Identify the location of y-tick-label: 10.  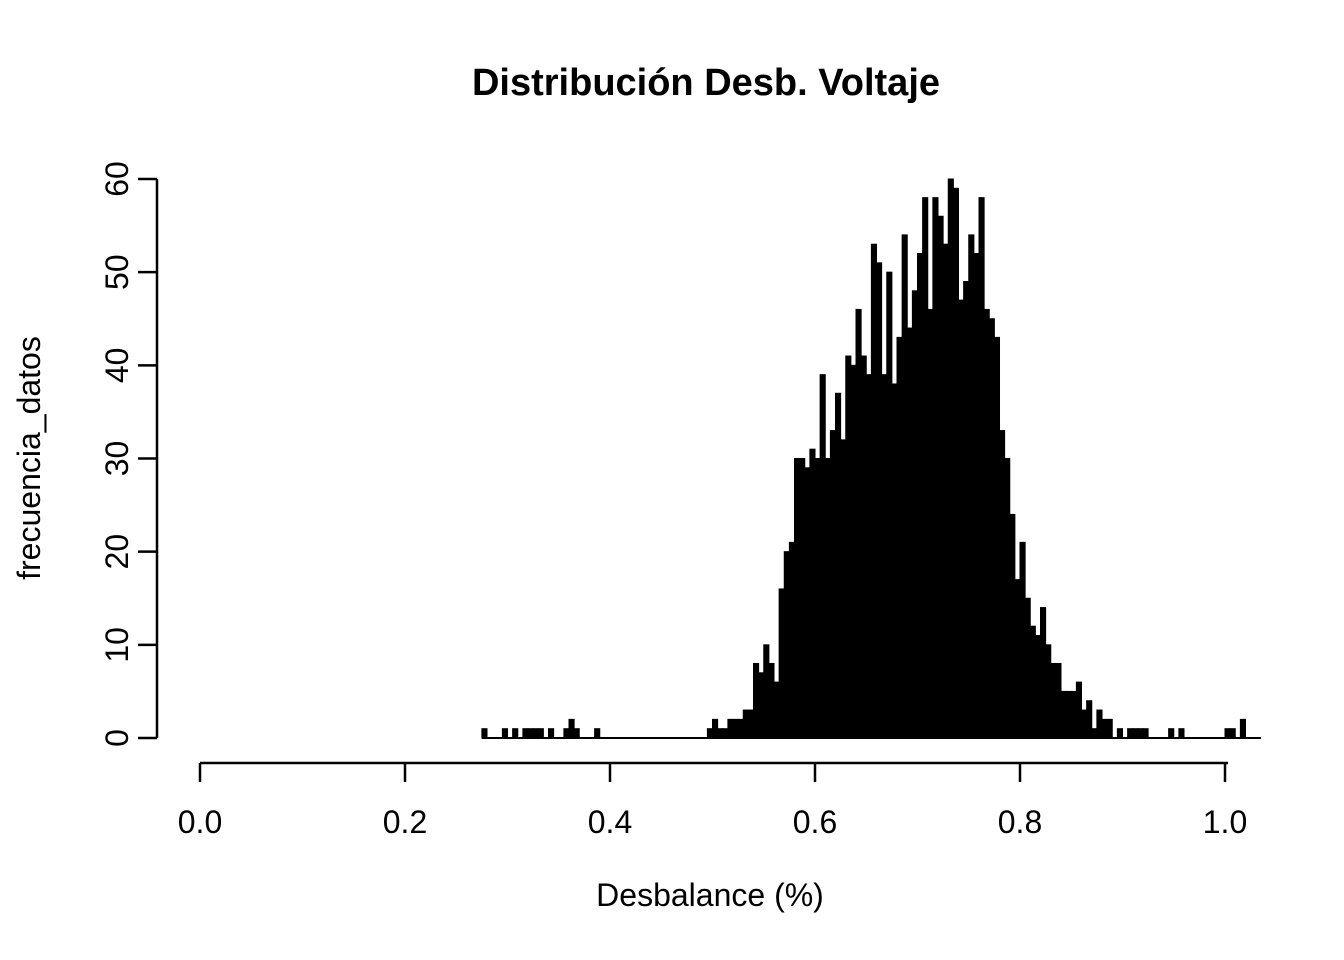
(117, 645).